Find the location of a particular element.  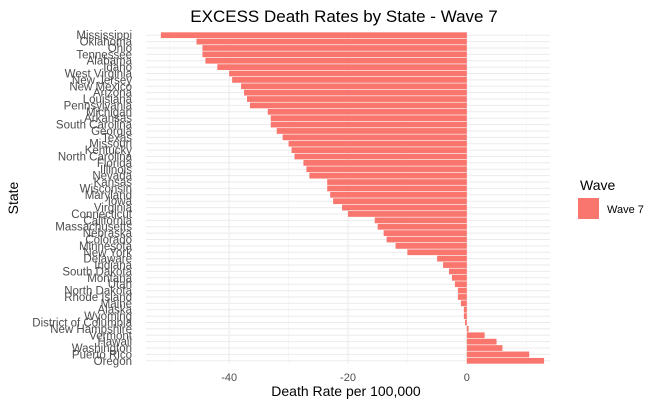

bar-tennessee is located at coordinates (334, 54).